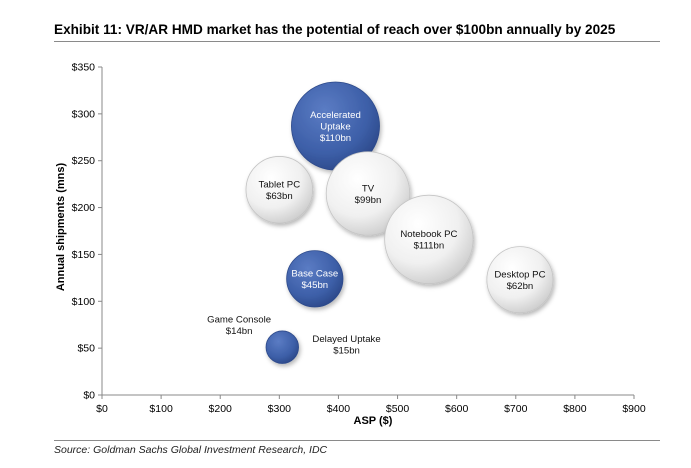 This screenshot has height=468, width=691. What do you see at coordinates (520, 286) in the screenshot?
I see `bubble-label-desktop-pc: $62bn` at bounding box center [520, 286].